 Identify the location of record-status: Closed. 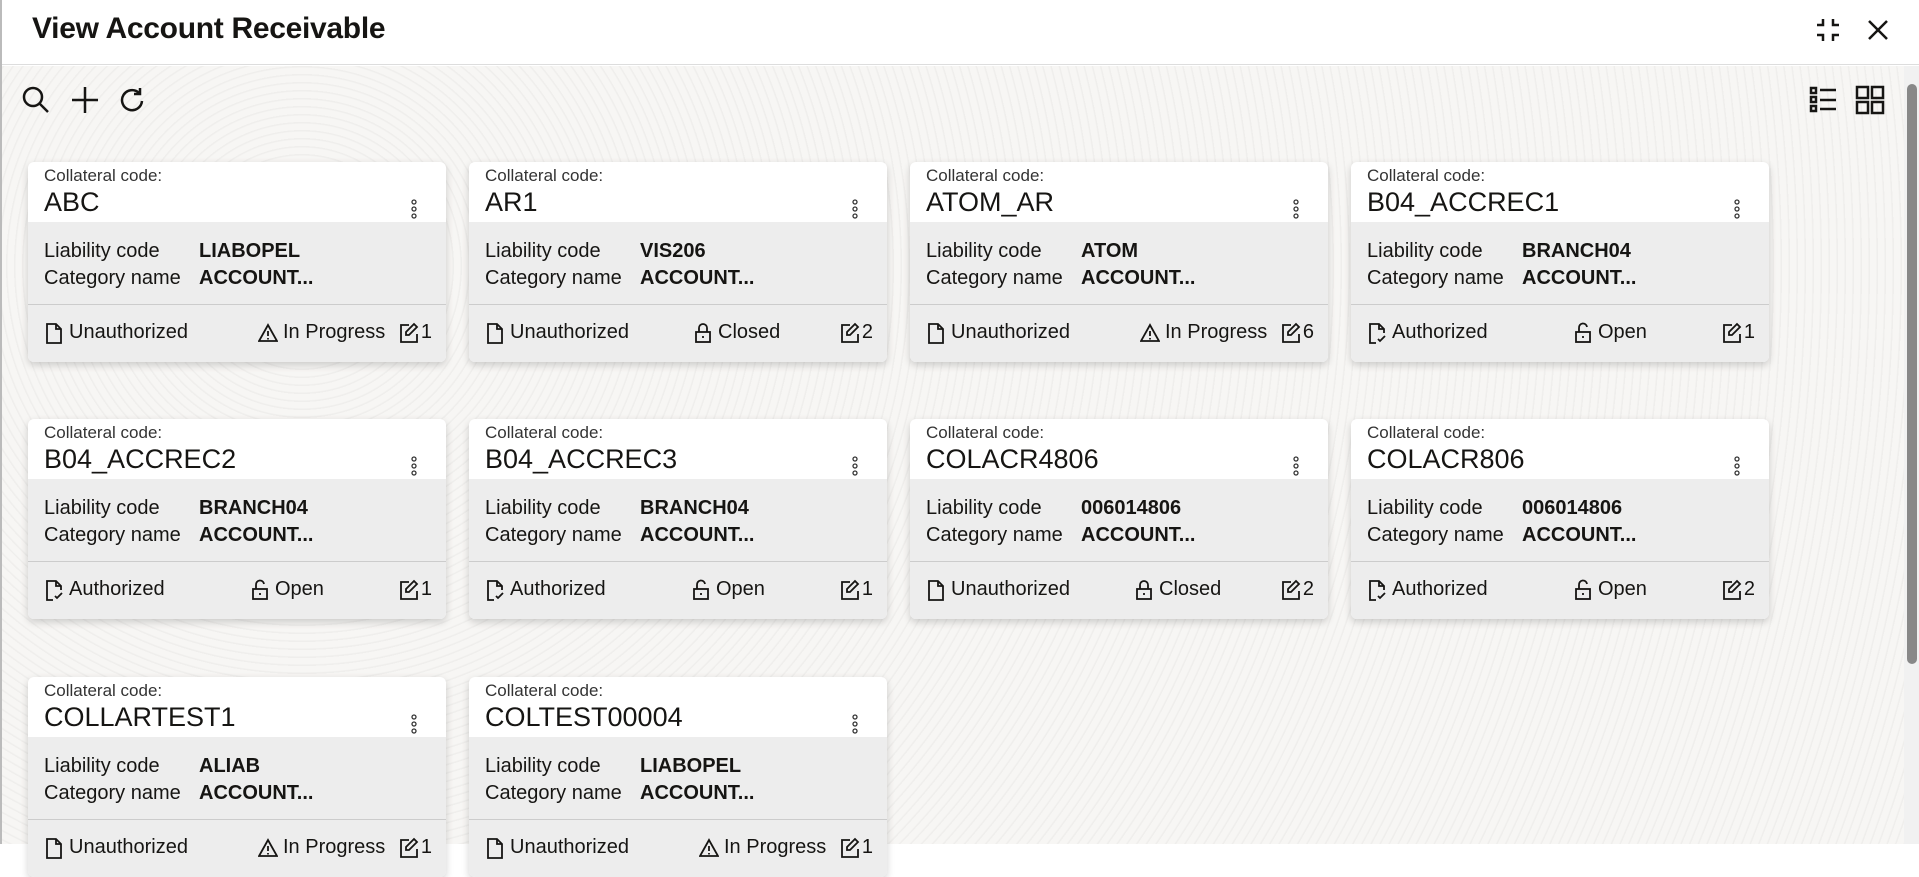
(736, 332).